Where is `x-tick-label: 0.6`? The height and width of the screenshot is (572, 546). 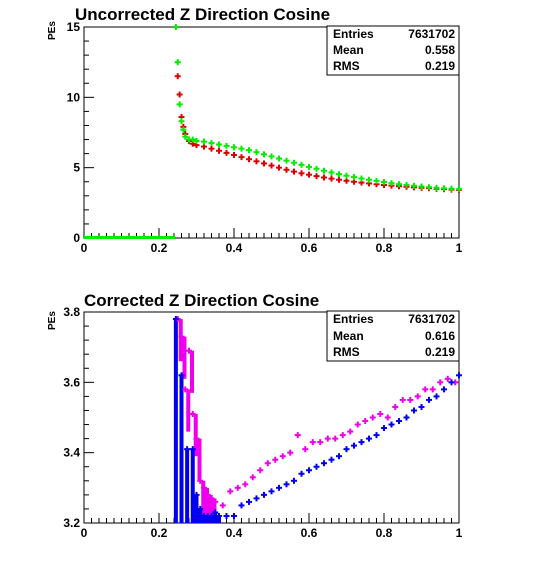
x-tick-label: 0.6 is located at coordinates (309, 533).